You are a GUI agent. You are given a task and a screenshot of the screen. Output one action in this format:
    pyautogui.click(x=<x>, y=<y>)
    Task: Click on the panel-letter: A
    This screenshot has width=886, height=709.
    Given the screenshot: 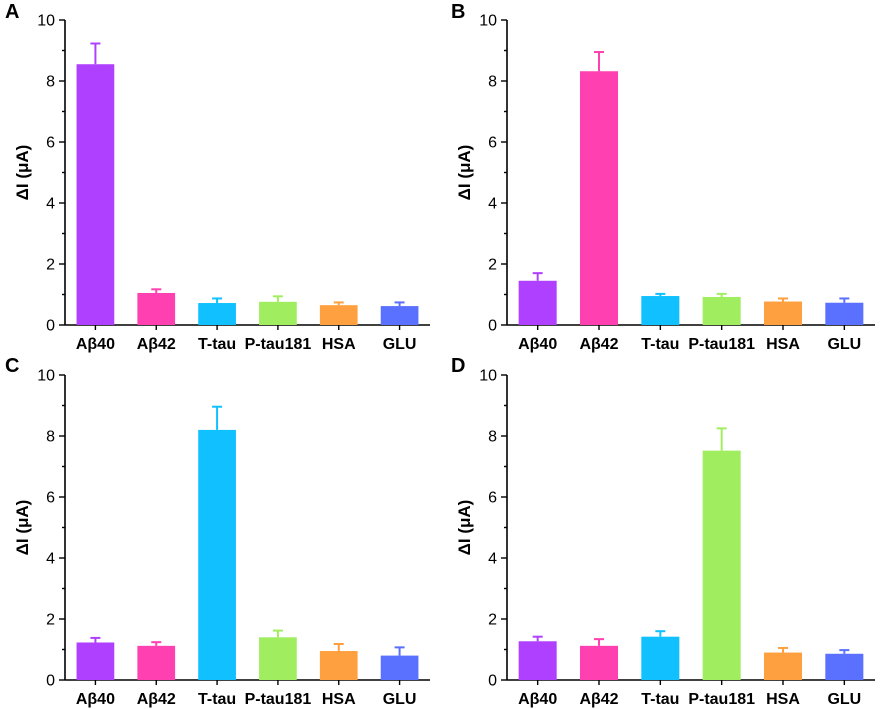 What is the action you would take?
    pyautogui.click(x=12, y=12)
    